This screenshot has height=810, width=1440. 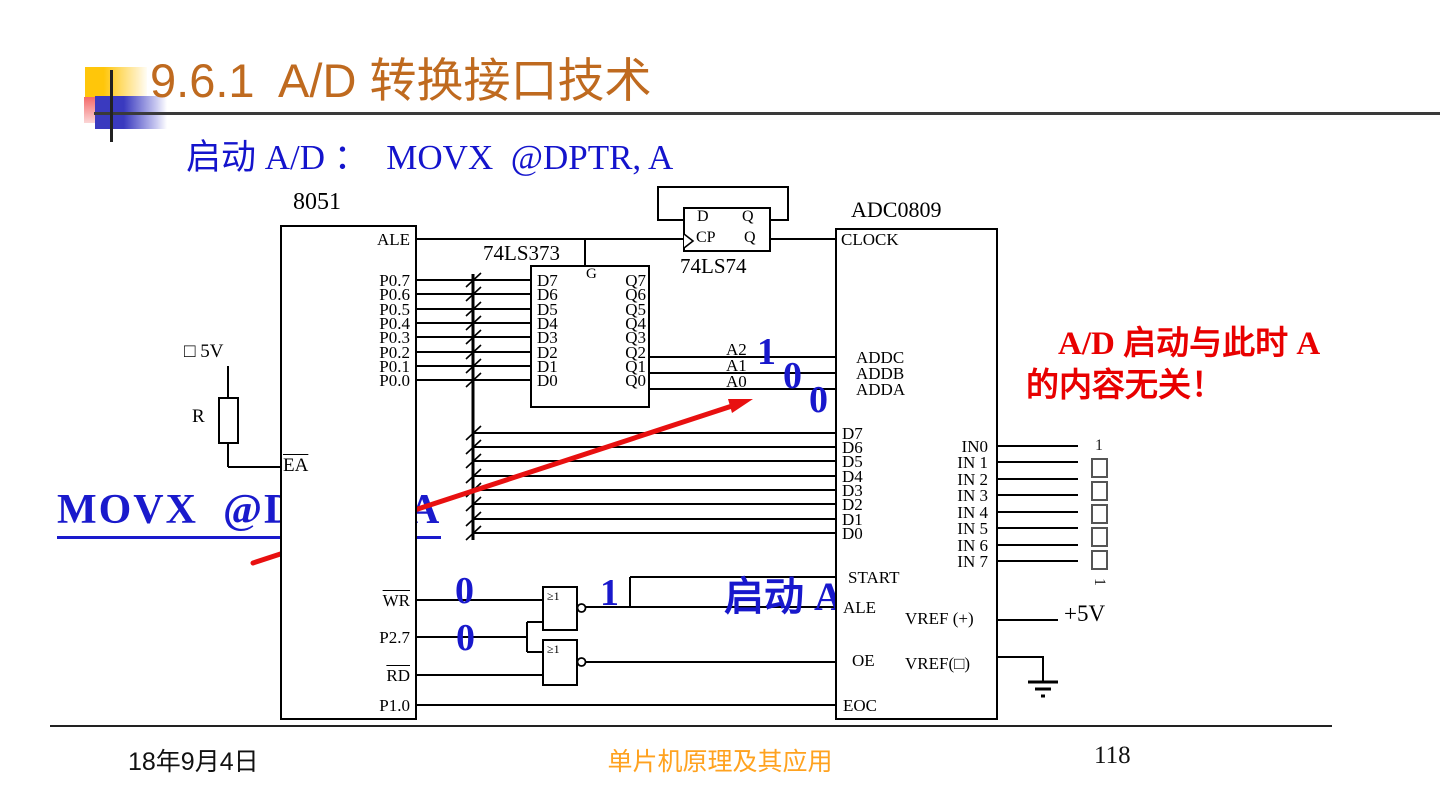 What do you see at coordinates (635, 366) in the screenshot?
I see `pin-373-q1: Q1` at bounding box center [635, 366].